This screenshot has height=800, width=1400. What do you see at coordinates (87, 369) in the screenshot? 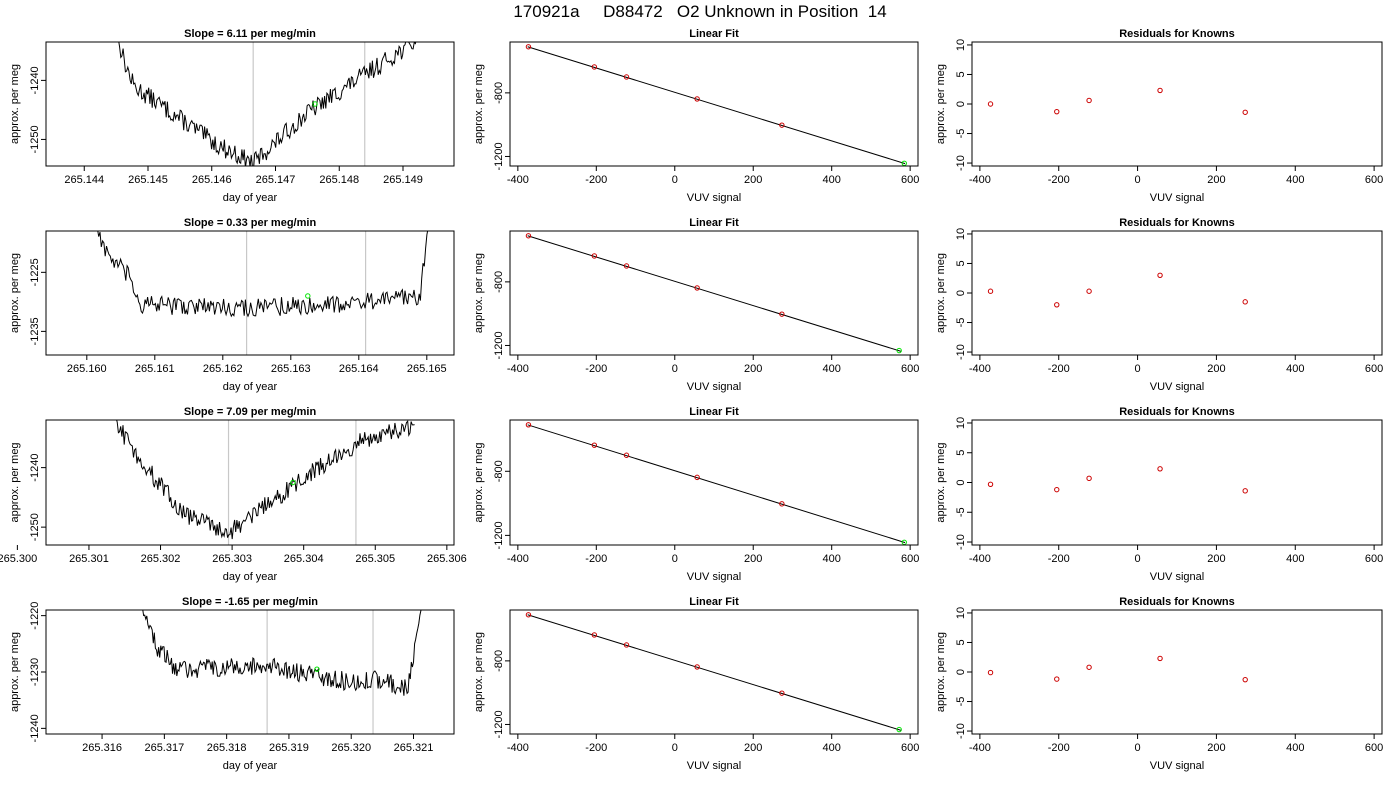
I see `x-tick-label: 265.160` at bounding box center [87, 369].